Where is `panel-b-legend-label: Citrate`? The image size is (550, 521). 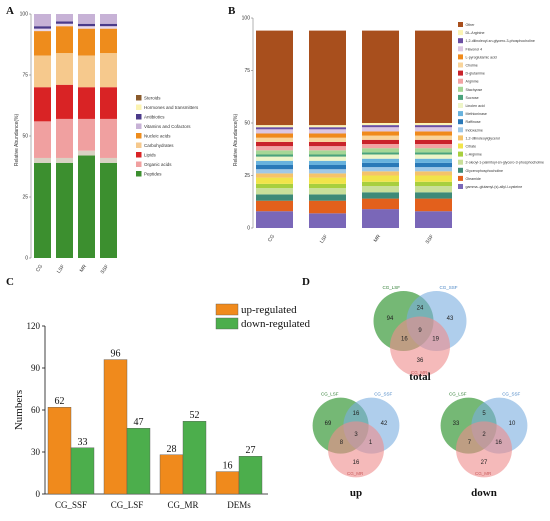 panel-b-legend-label: Citrate is located at coordinates (471, 147).